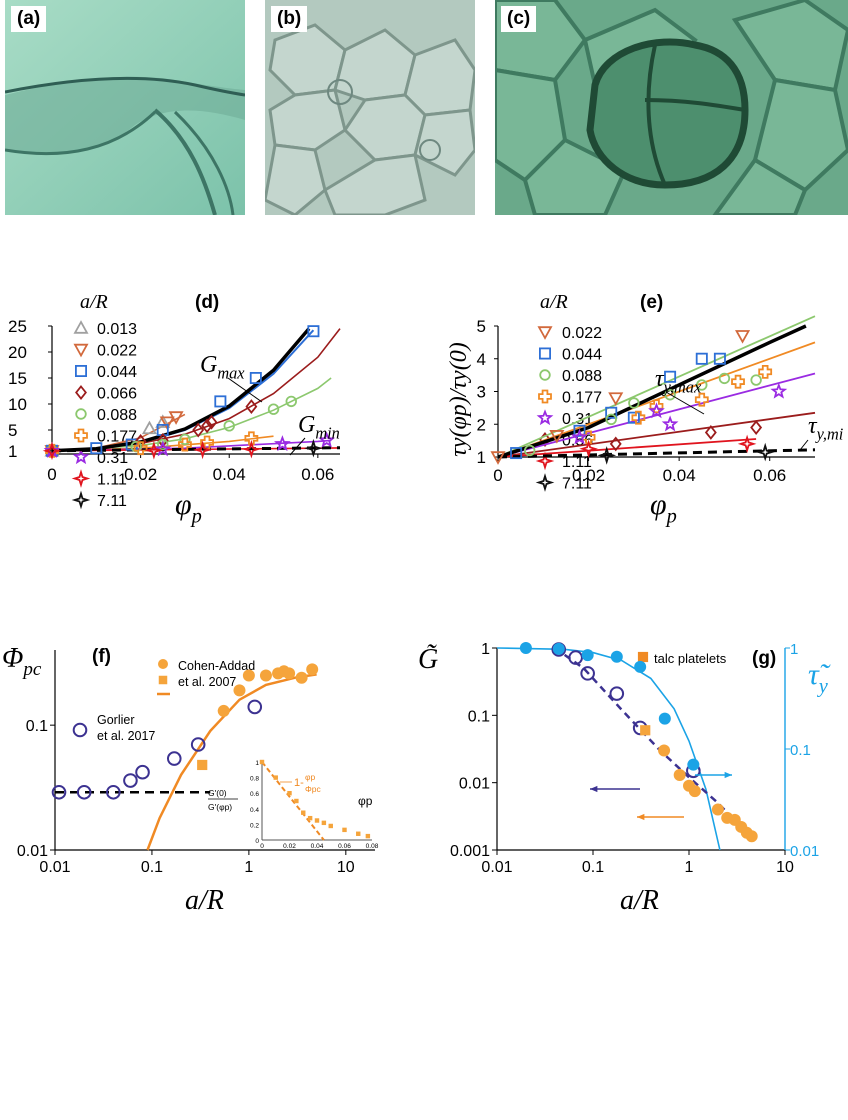 The image size is (848, 1120). I want to click on panel-label: (f), so click(101, 656).